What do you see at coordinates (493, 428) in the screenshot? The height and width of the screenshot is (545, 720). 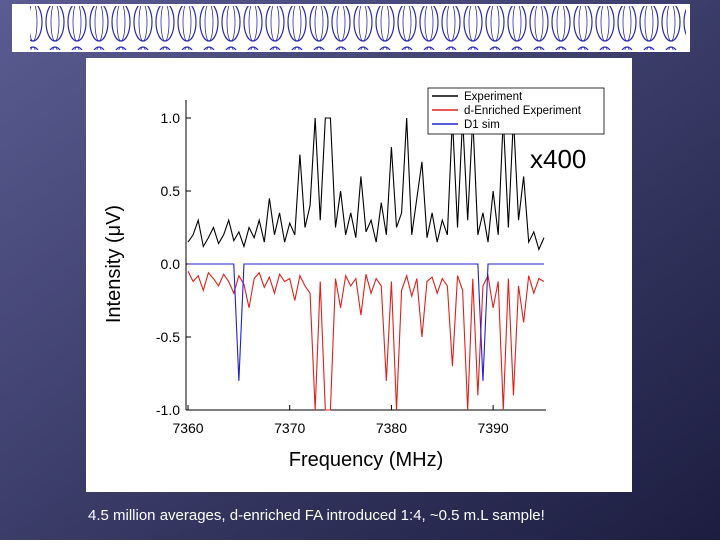 I see `x-tick-label: 7390` at bounding box center [493, 428].